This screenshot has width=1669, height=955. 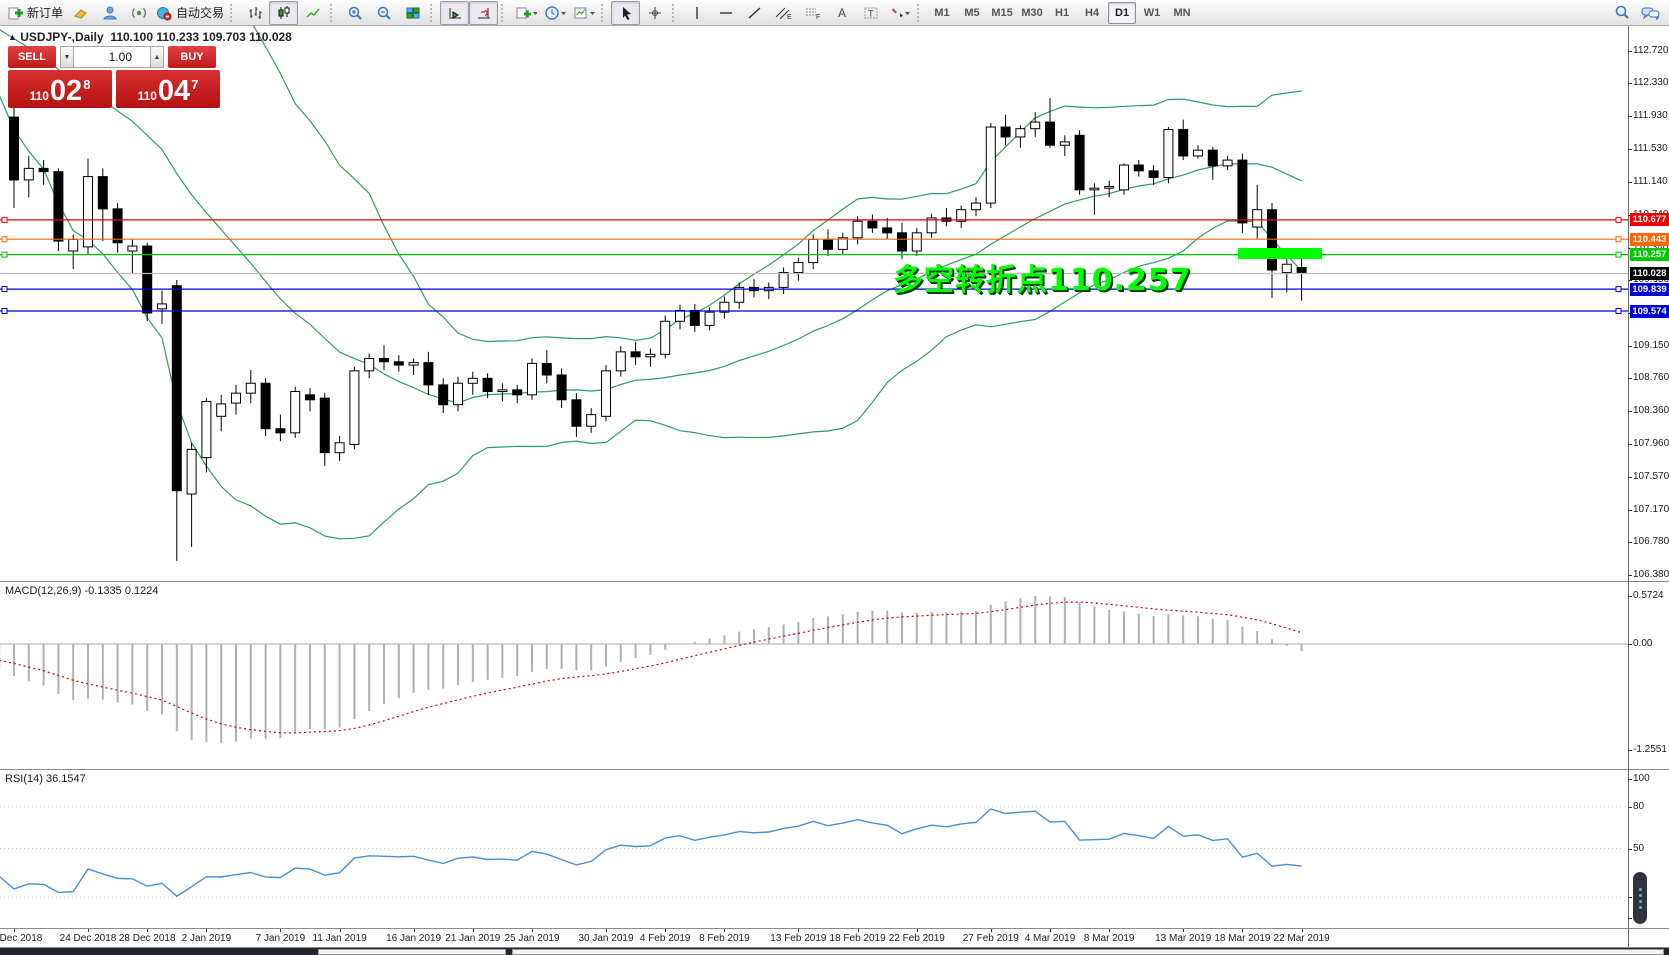 What do you see at coordinates (12, 37) in the screenshot?
I see `collapse-icon: ▲` at bounding box center [12, 37].